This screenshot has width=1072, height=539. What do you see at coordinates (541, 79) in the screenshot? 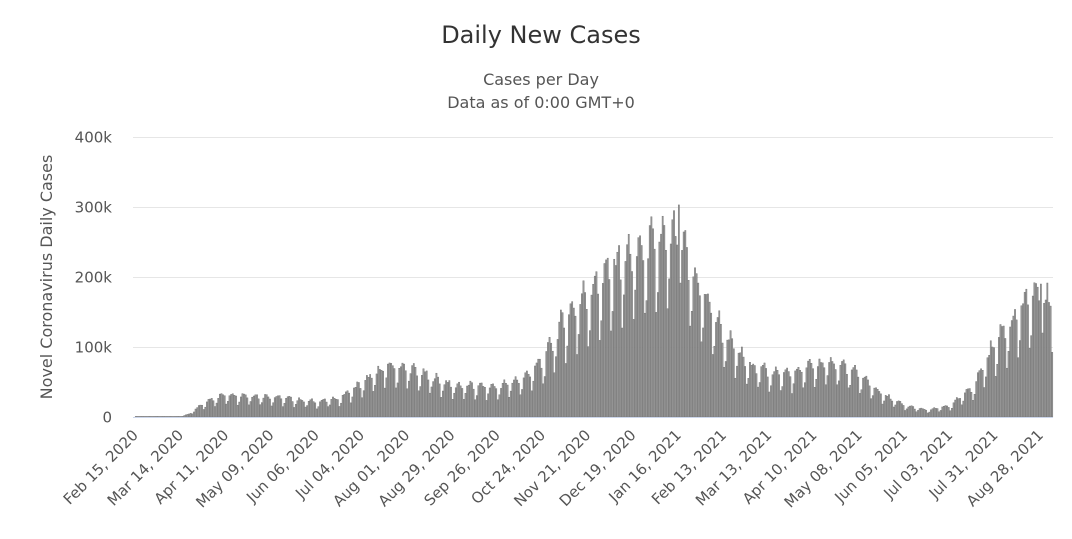
I see `chart-subtitle-line-1: Cases per Day` at bounding box center [541, 79].